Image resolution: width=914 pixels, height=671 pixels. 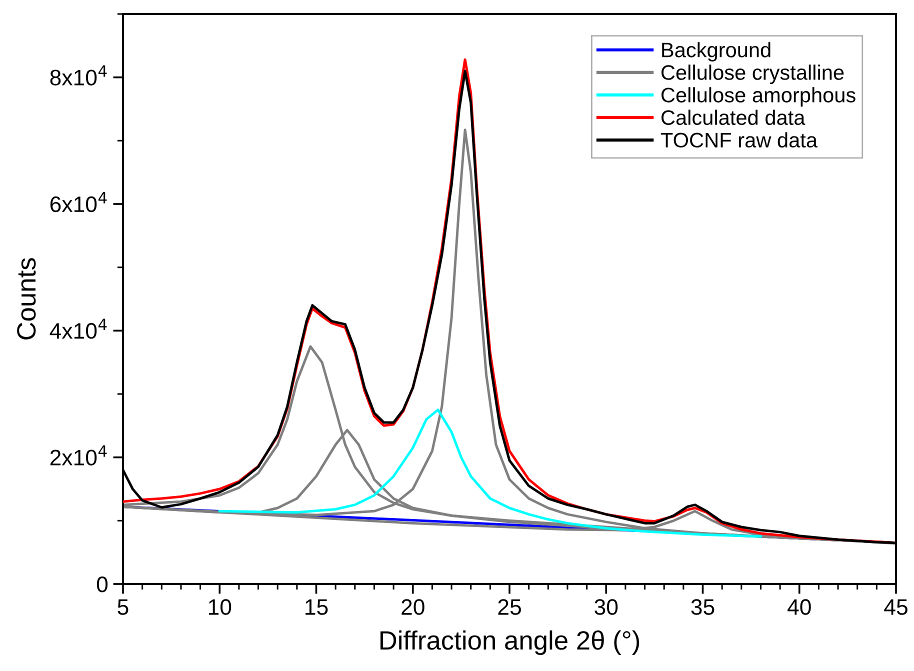 What do you see at coordinates (759, 97) in the screenshot?
I see `legend-label: Cellulose amorphous` at bounding box center [759, 97].